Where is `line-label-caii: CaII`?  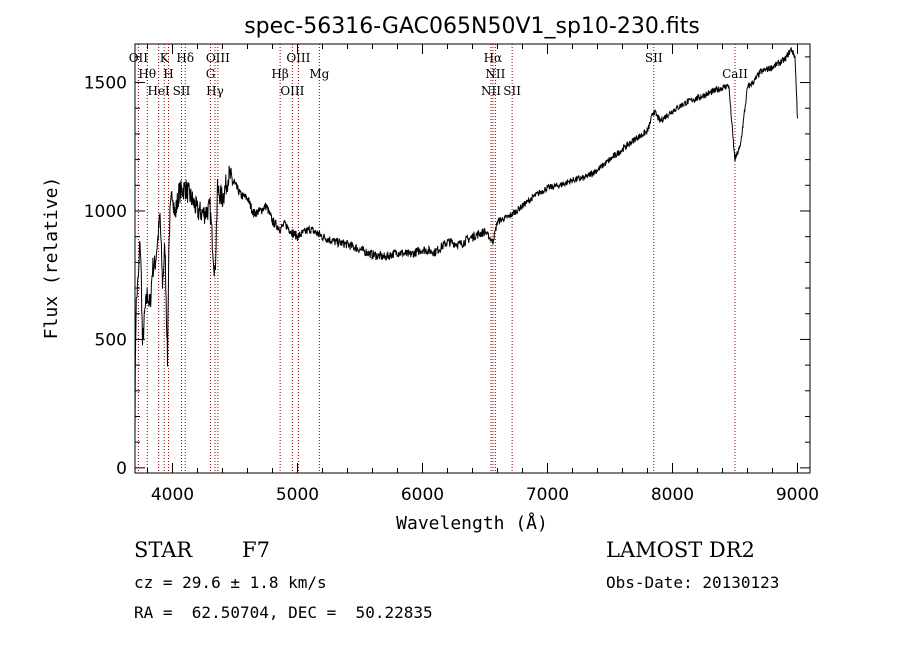 line-label-caii: CaII is located at coordinates (735, 74).